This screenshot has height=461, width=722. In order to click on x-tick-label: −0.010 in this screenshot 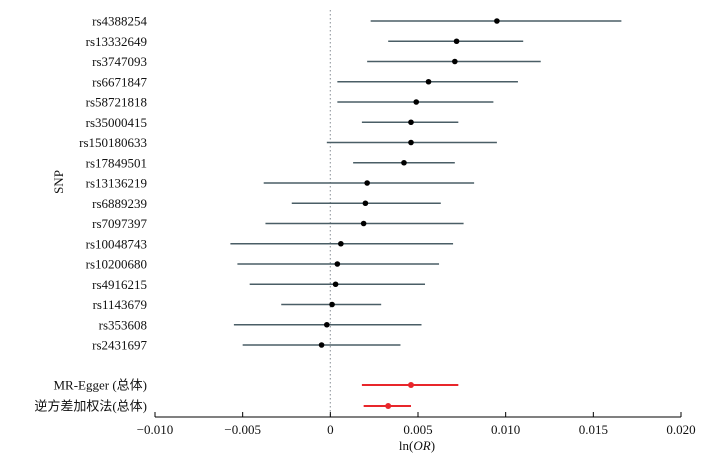, I will do `click(155, 429)`.